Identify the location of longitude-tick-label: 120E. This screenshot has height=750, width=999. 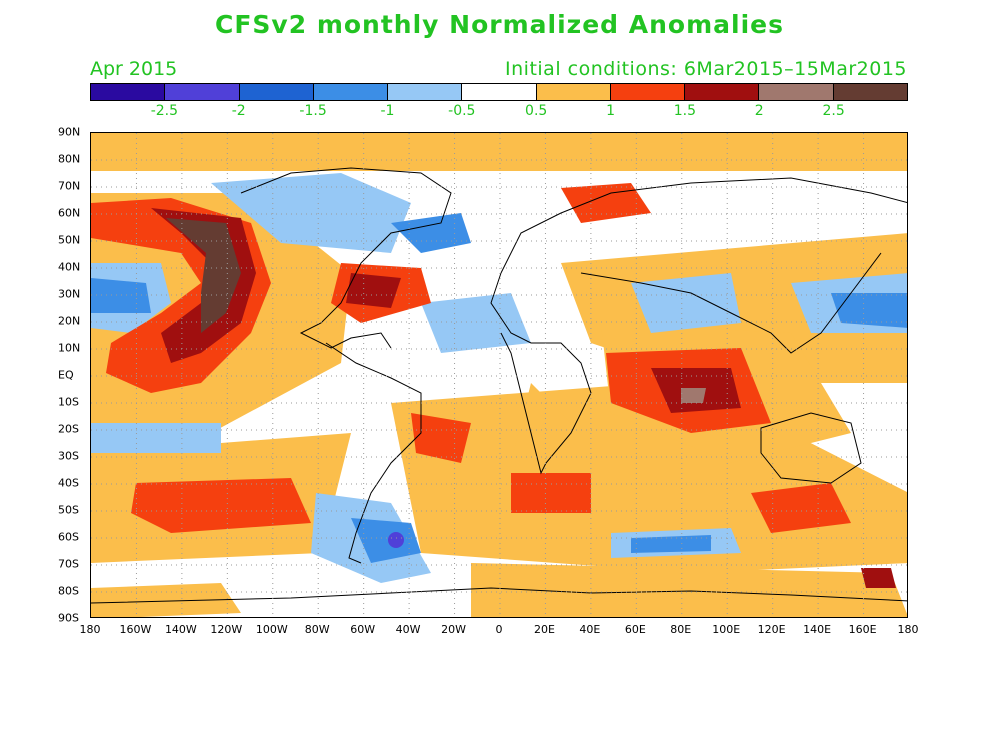
(771, 629).